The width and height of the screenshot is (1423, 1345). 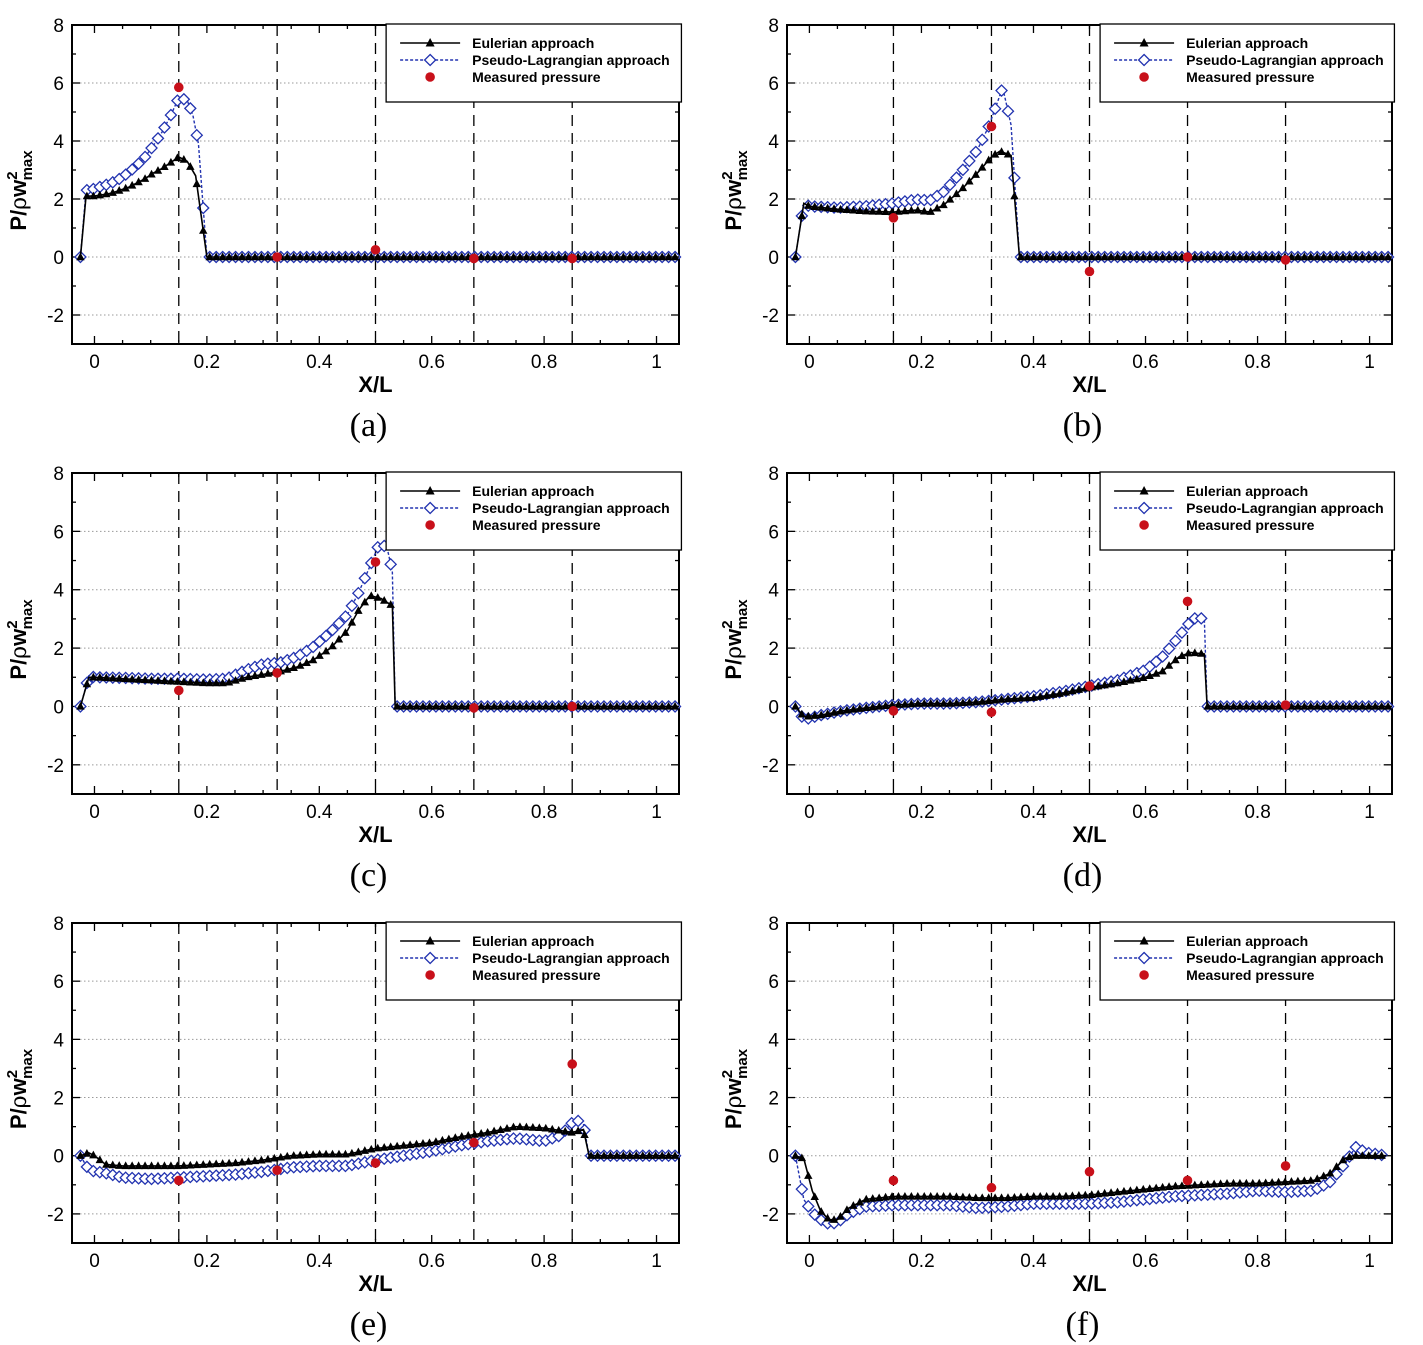 I want to click on legend-box, so click(x=534, y=511).